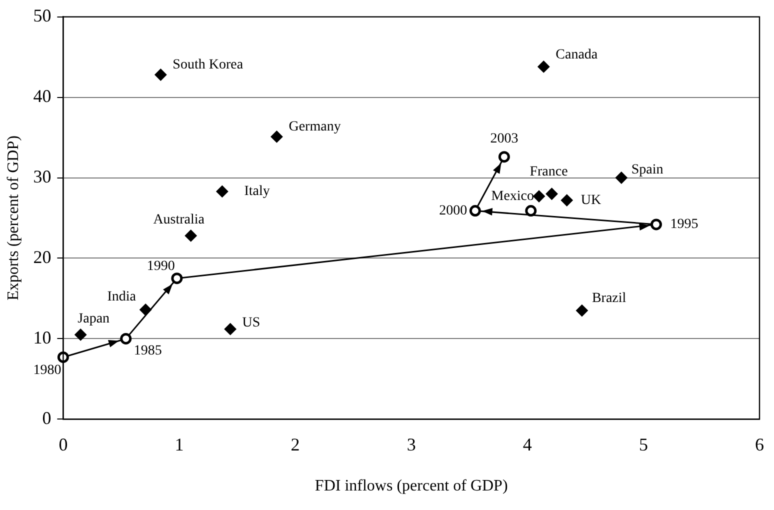  What do you see at coordinates (160, 266) in the screenshot?
I see `annotation: 1990` at bounding box center [160, 266].